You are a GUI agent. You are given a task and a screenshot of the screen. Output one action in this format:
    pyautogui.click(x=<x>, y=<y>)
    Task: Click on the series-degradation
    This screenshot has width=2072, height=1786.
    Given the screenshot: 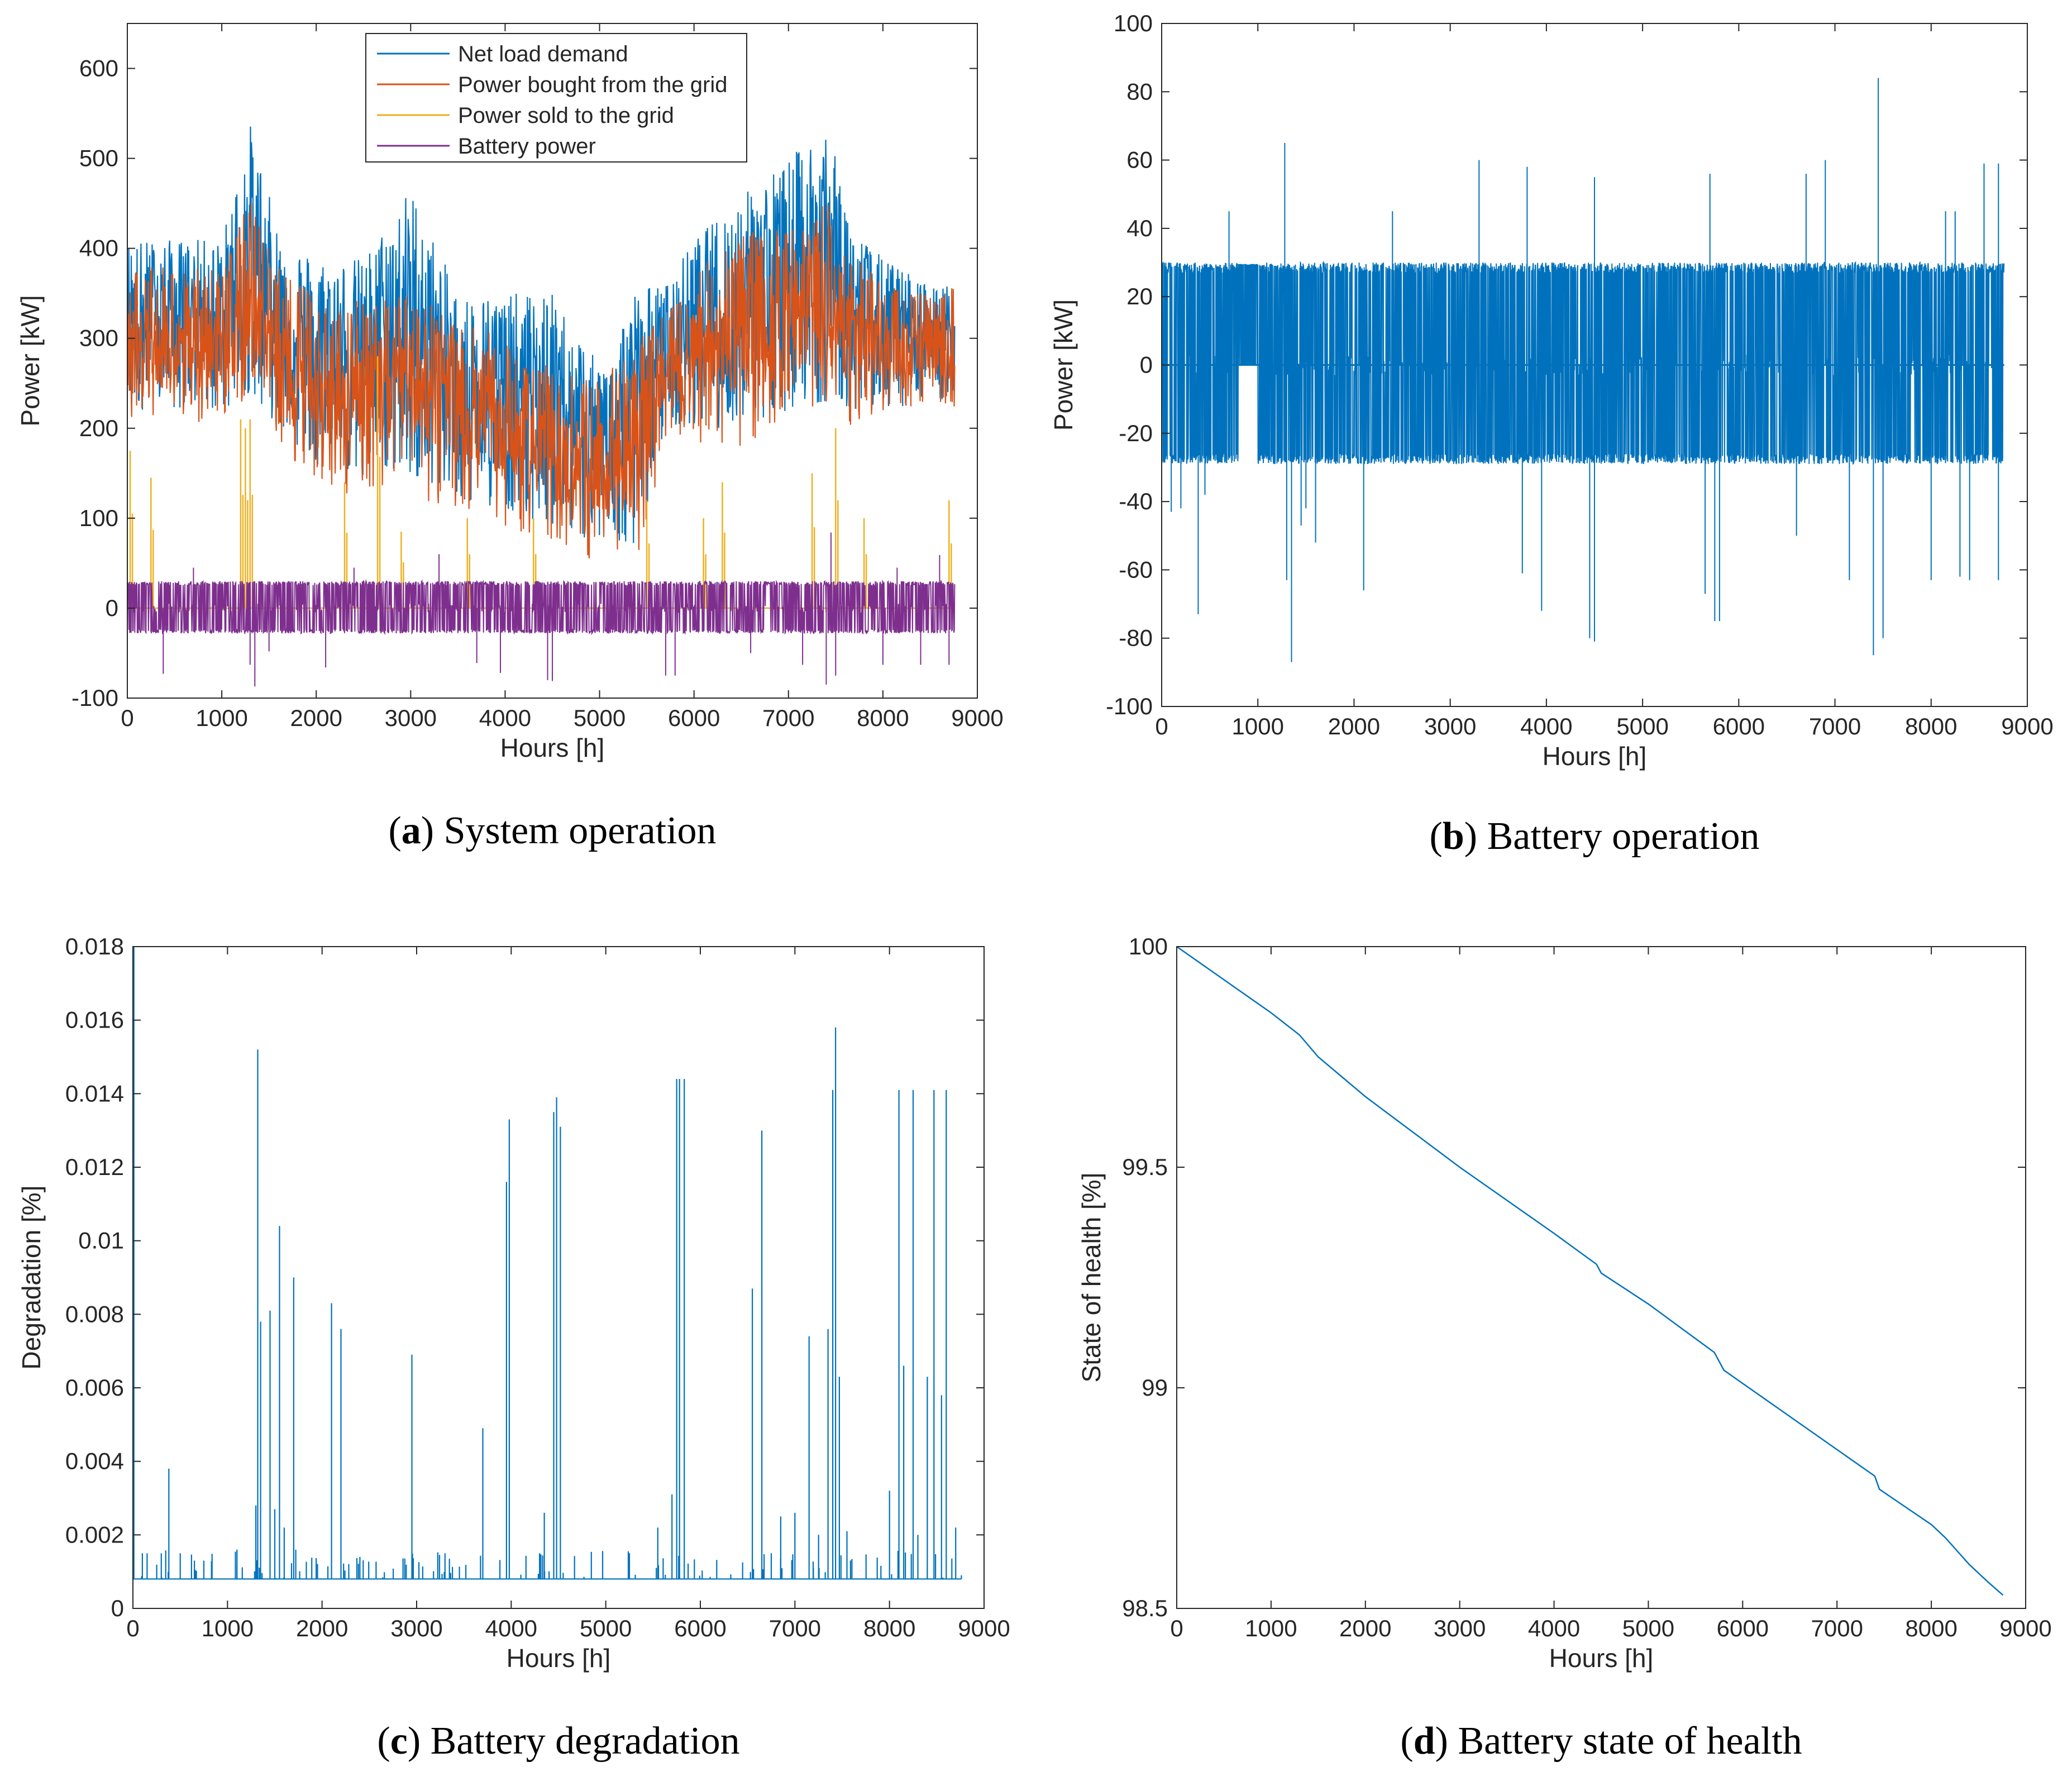 What is the action you would take?
    pyautogui.click(x=547, y=1263)
    